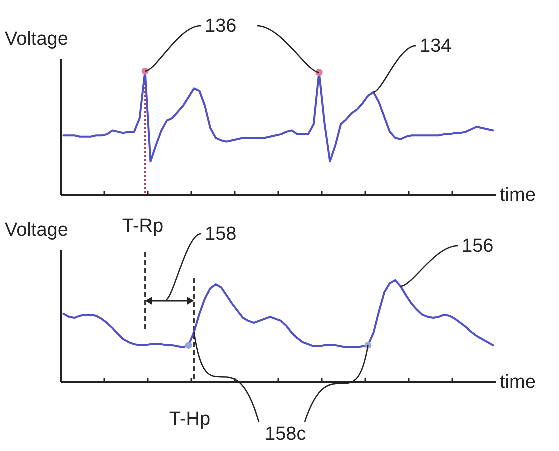 Image resolution: width=559 pixels, height=451 pixels. Describe the element at coordinates (221, 234) in the screenshot. I see `text: 158` at that location.